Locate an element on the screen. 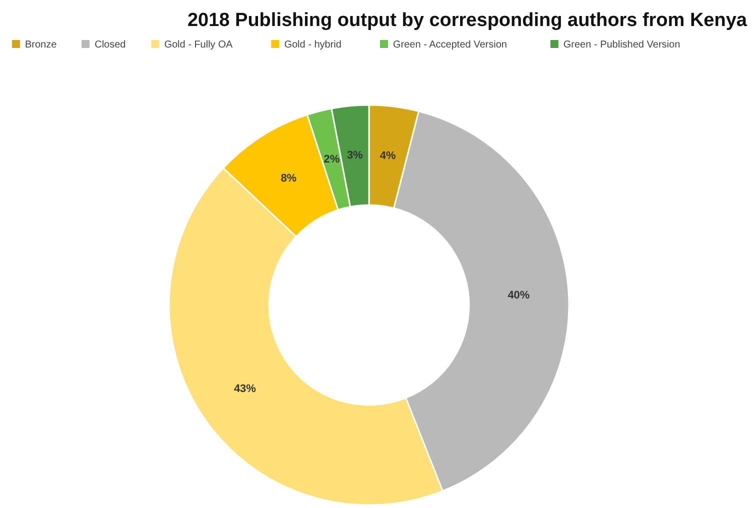 The width and height of the screenshot is (753, 508). legend-label: Closed is located at coordinates (110, 45).